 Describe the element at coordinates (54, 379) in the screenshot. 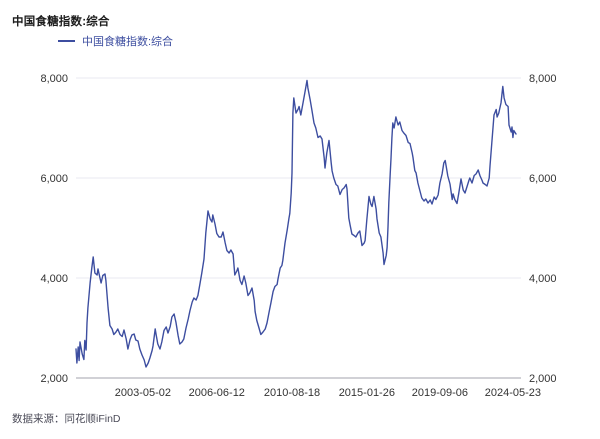

I see `y-axis-tick-left: 2,000` at that location.